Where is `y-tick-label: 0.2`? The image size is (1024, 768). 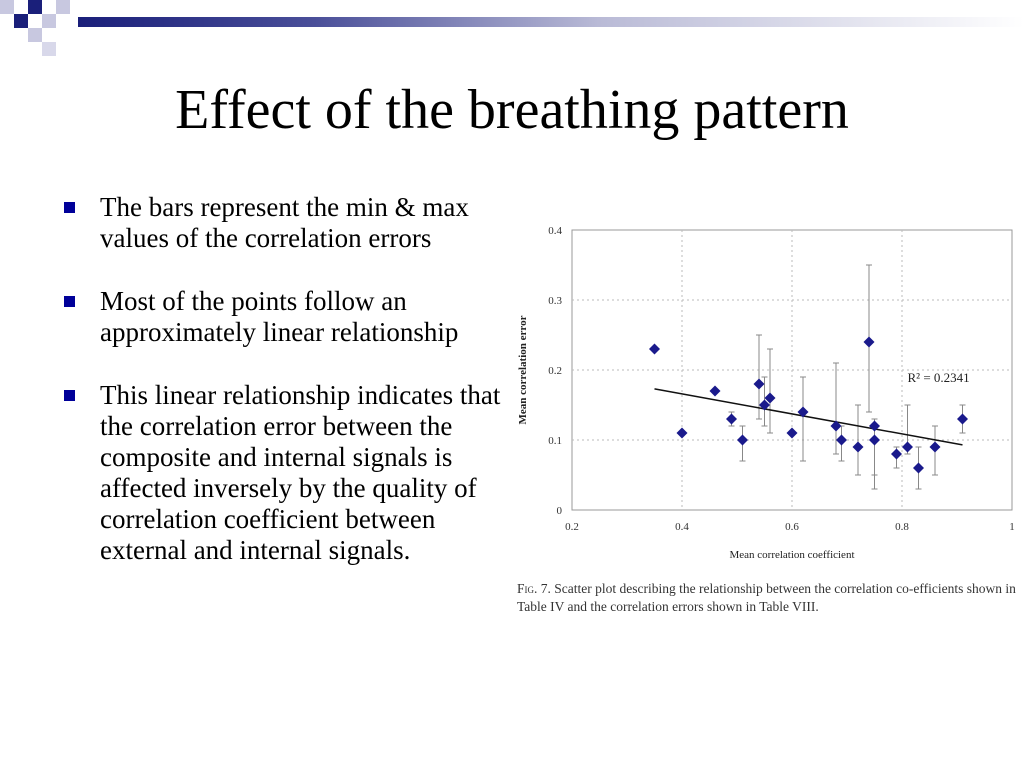
y-tick-label: 0.2 is located at coordinates (555, 371).